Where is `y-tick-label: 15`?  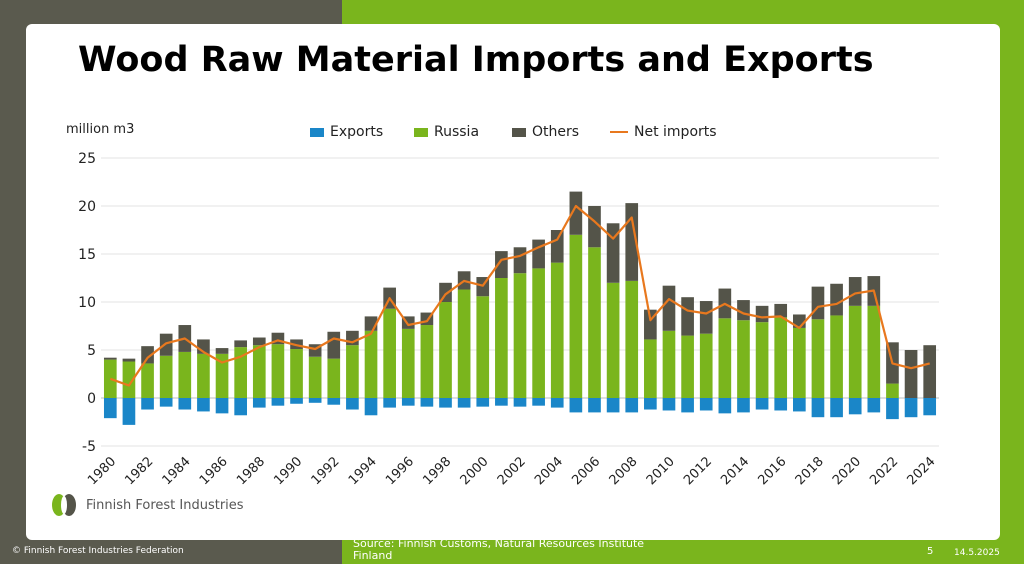 y-tick-label: 15 is located at coordinates (87, 255).